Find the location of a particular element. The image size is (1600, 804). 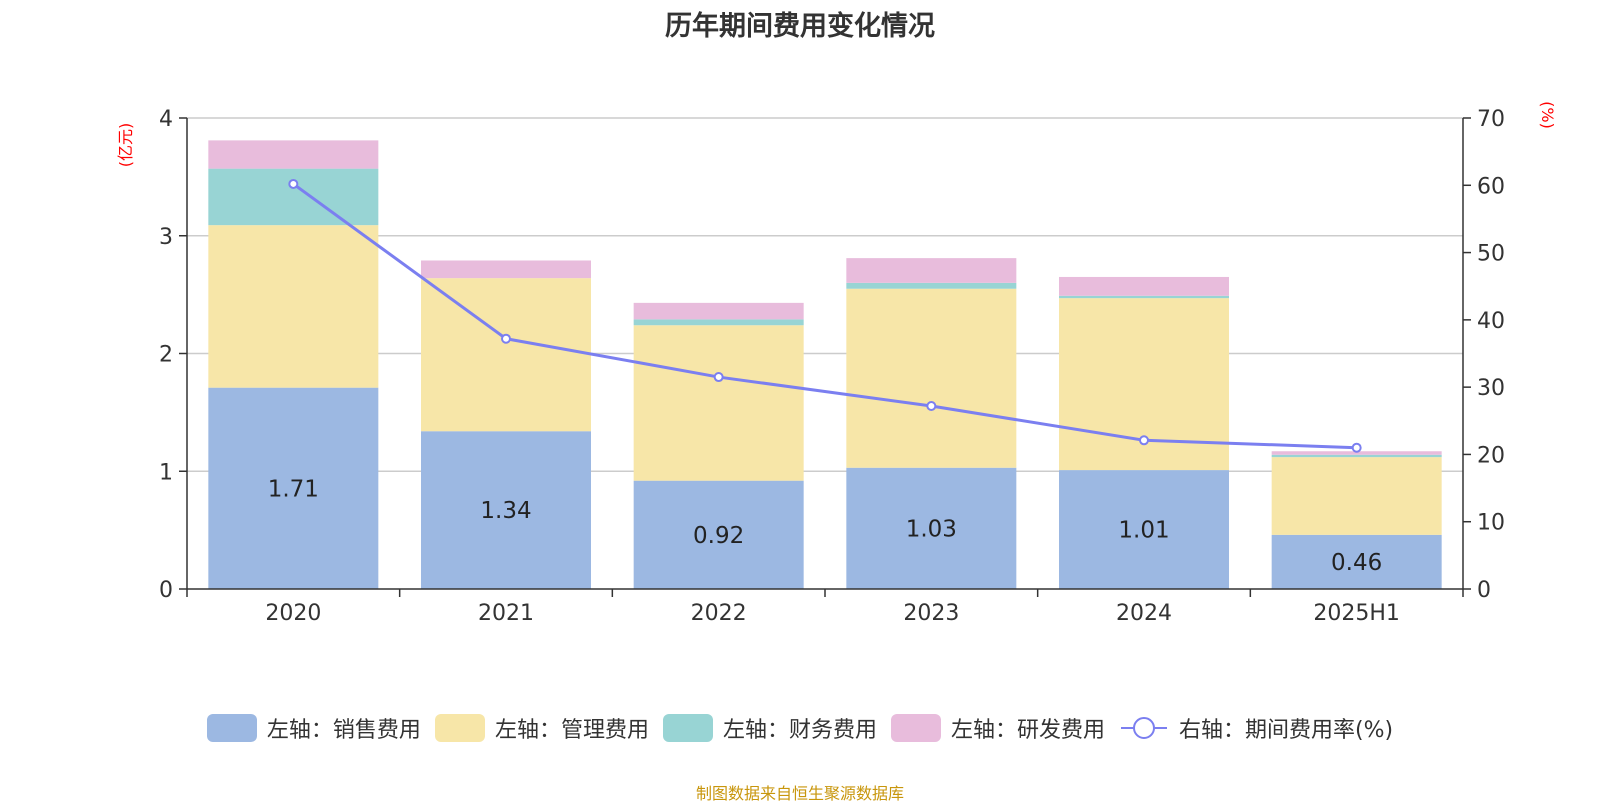

legend-item-finance: 左轴：财务费用 is located at coordinates (769, 728).